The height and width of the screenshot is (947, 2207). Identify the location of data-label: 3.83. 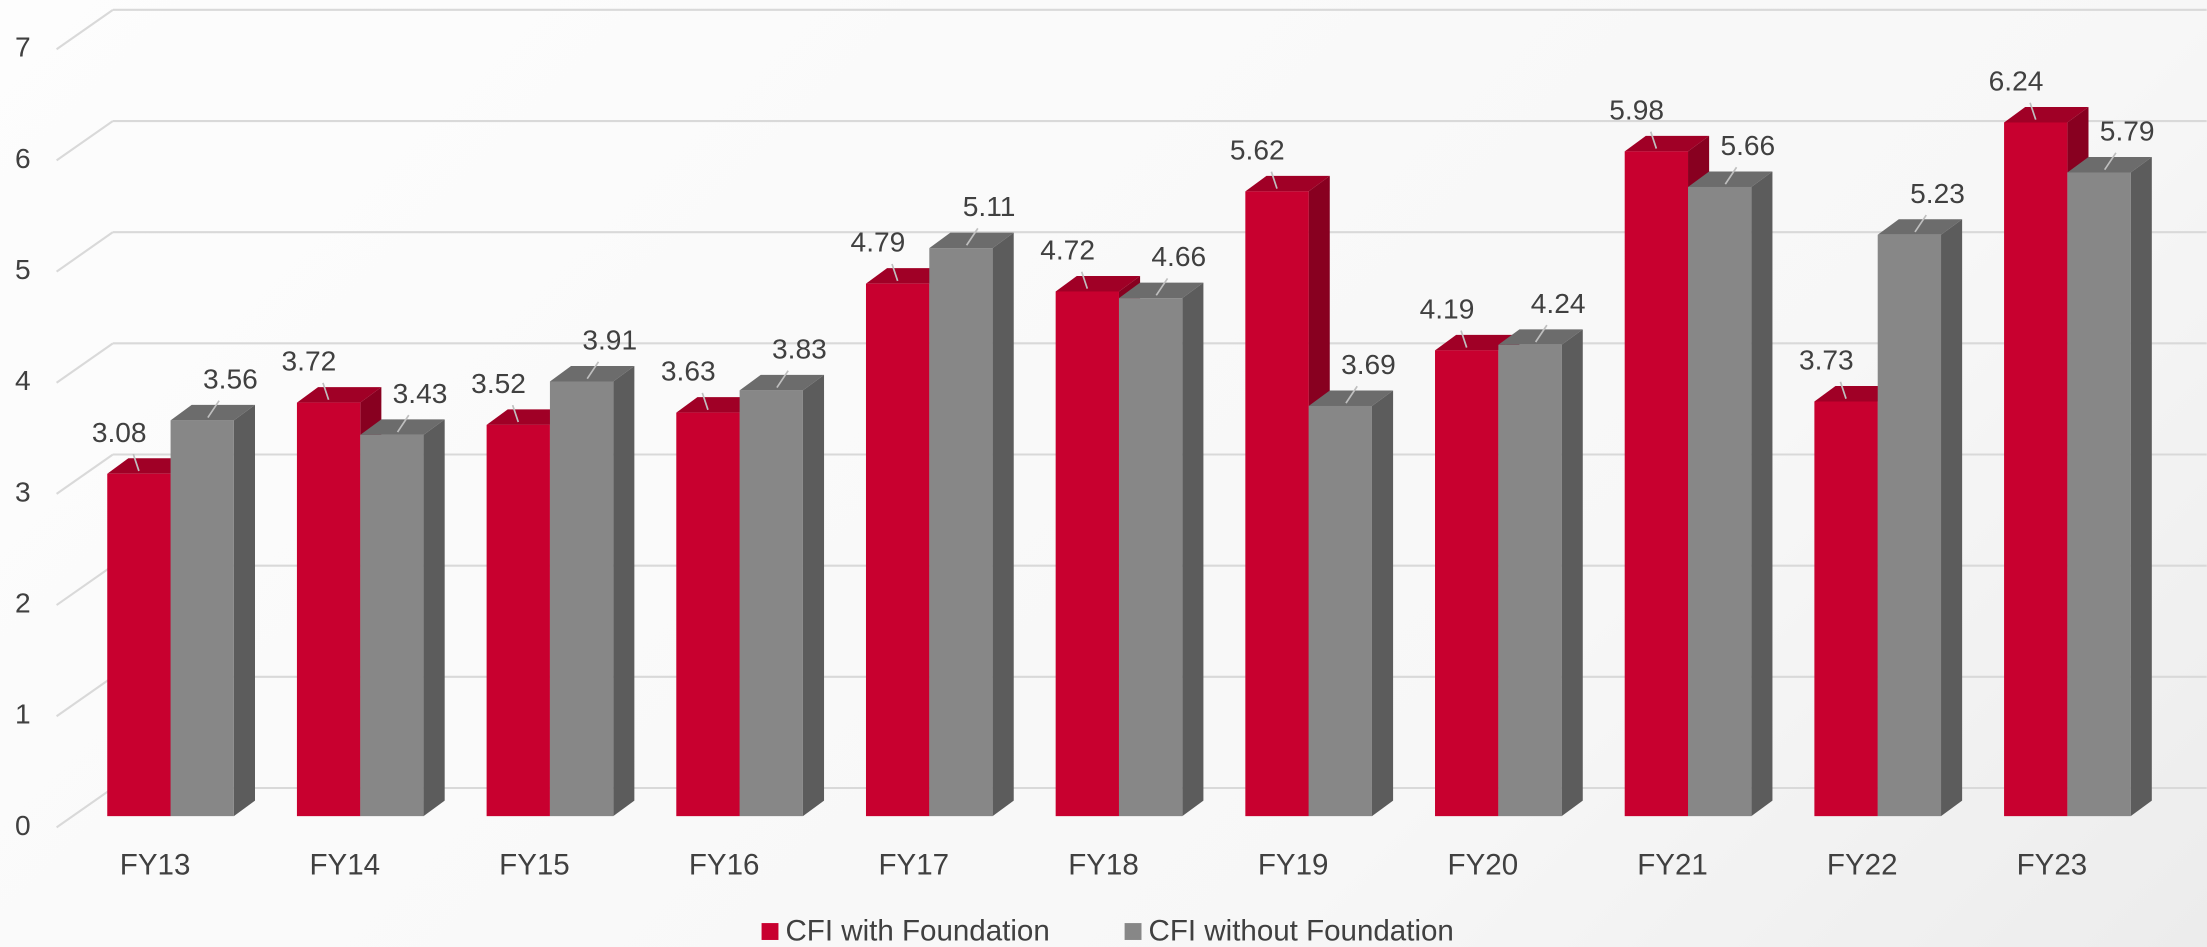
(799, 348).